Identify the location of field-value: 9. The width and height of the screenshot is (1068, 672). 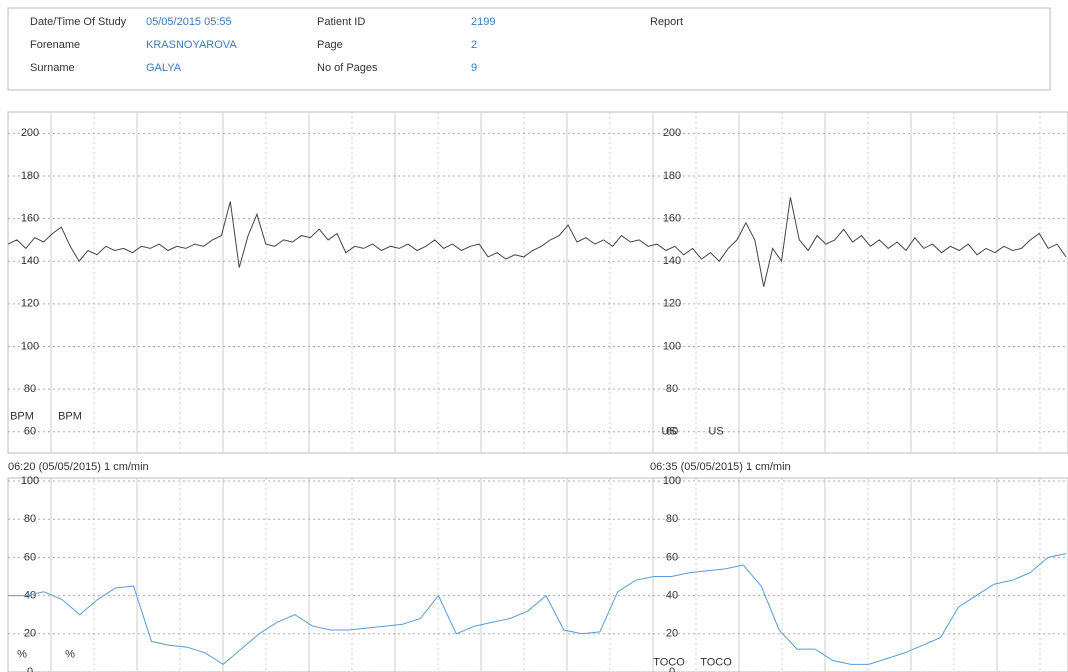
(474, 68).